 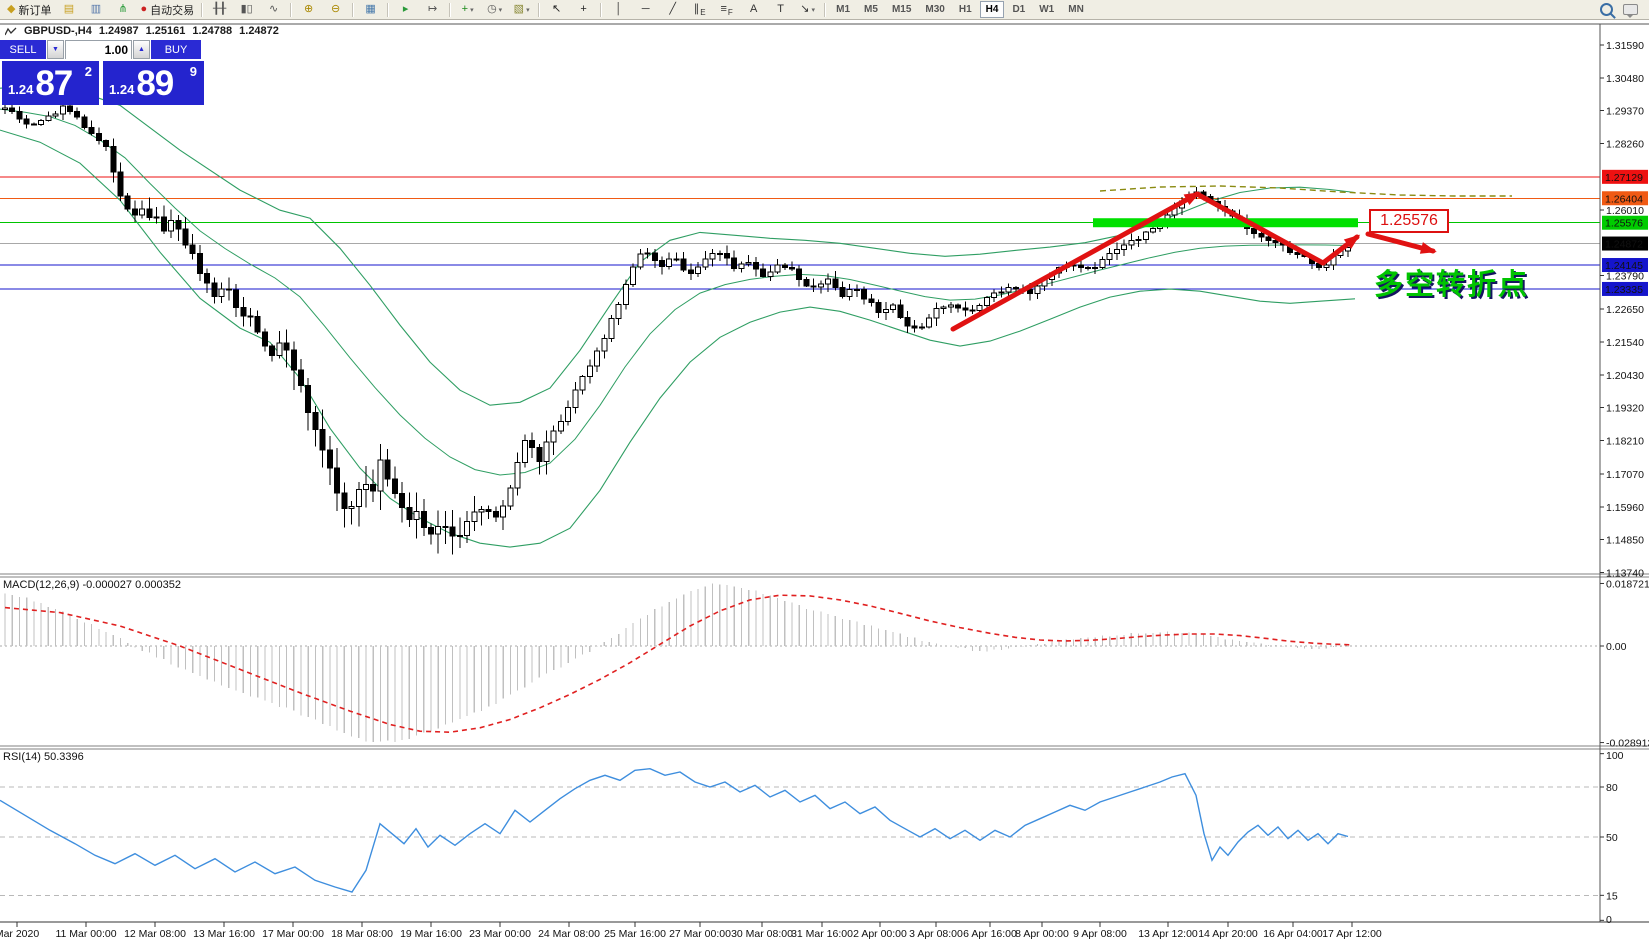 I want to click on svg-text: 14 Apr 20:00, so click(x=1228, y=934).